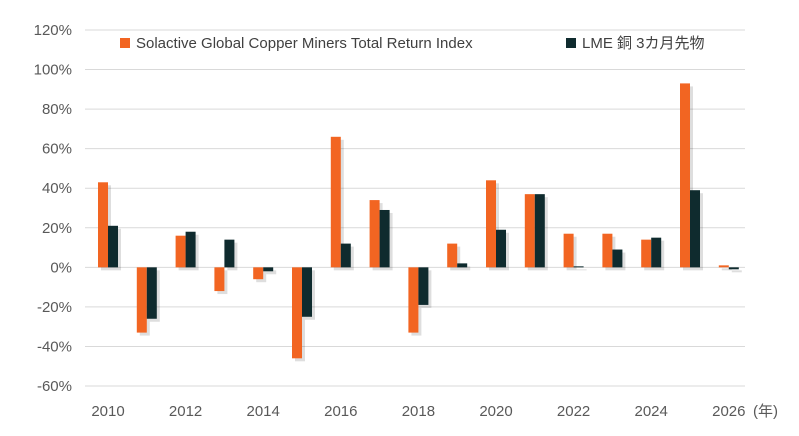 This screenshot has width=799, height=436. I want to click on x-tick-label: 2012, so click(185, 411).